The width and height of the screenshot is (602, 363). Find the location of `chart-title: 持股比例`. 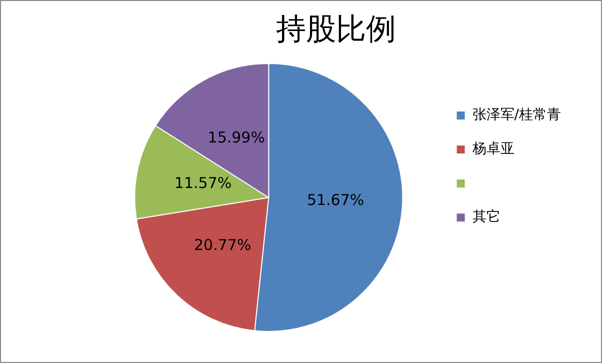

chart-title: 持股比例 is located at coordinates (336, 29).